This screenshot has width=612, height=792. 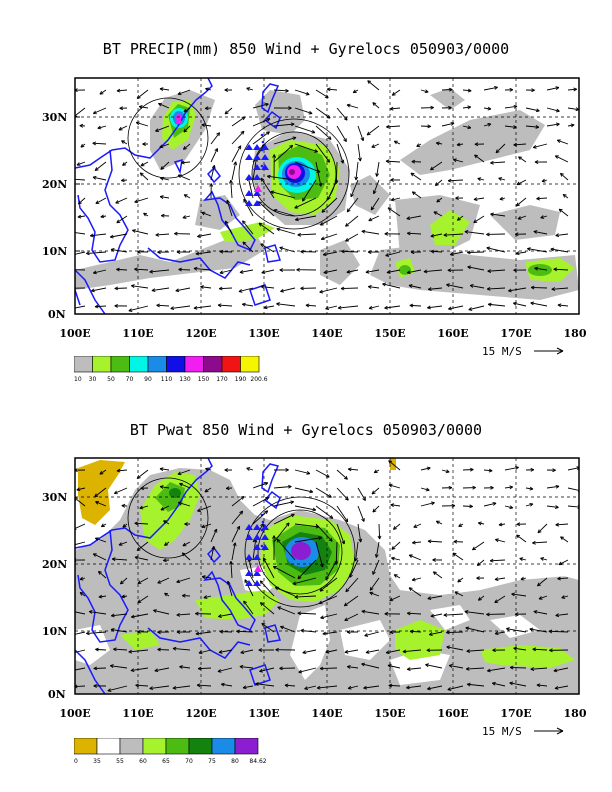 I want to click on lat-label: 0N, so click(x=57, y=314).